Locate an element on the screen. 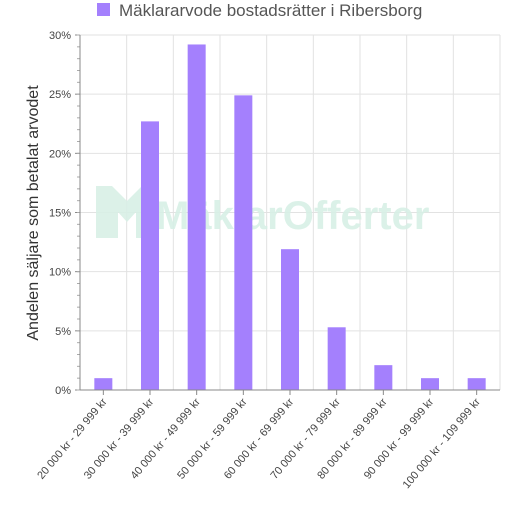 The height and width of the screenshot is (520, 520). y-tick-label: 15% is located at coordinates (60, 214).